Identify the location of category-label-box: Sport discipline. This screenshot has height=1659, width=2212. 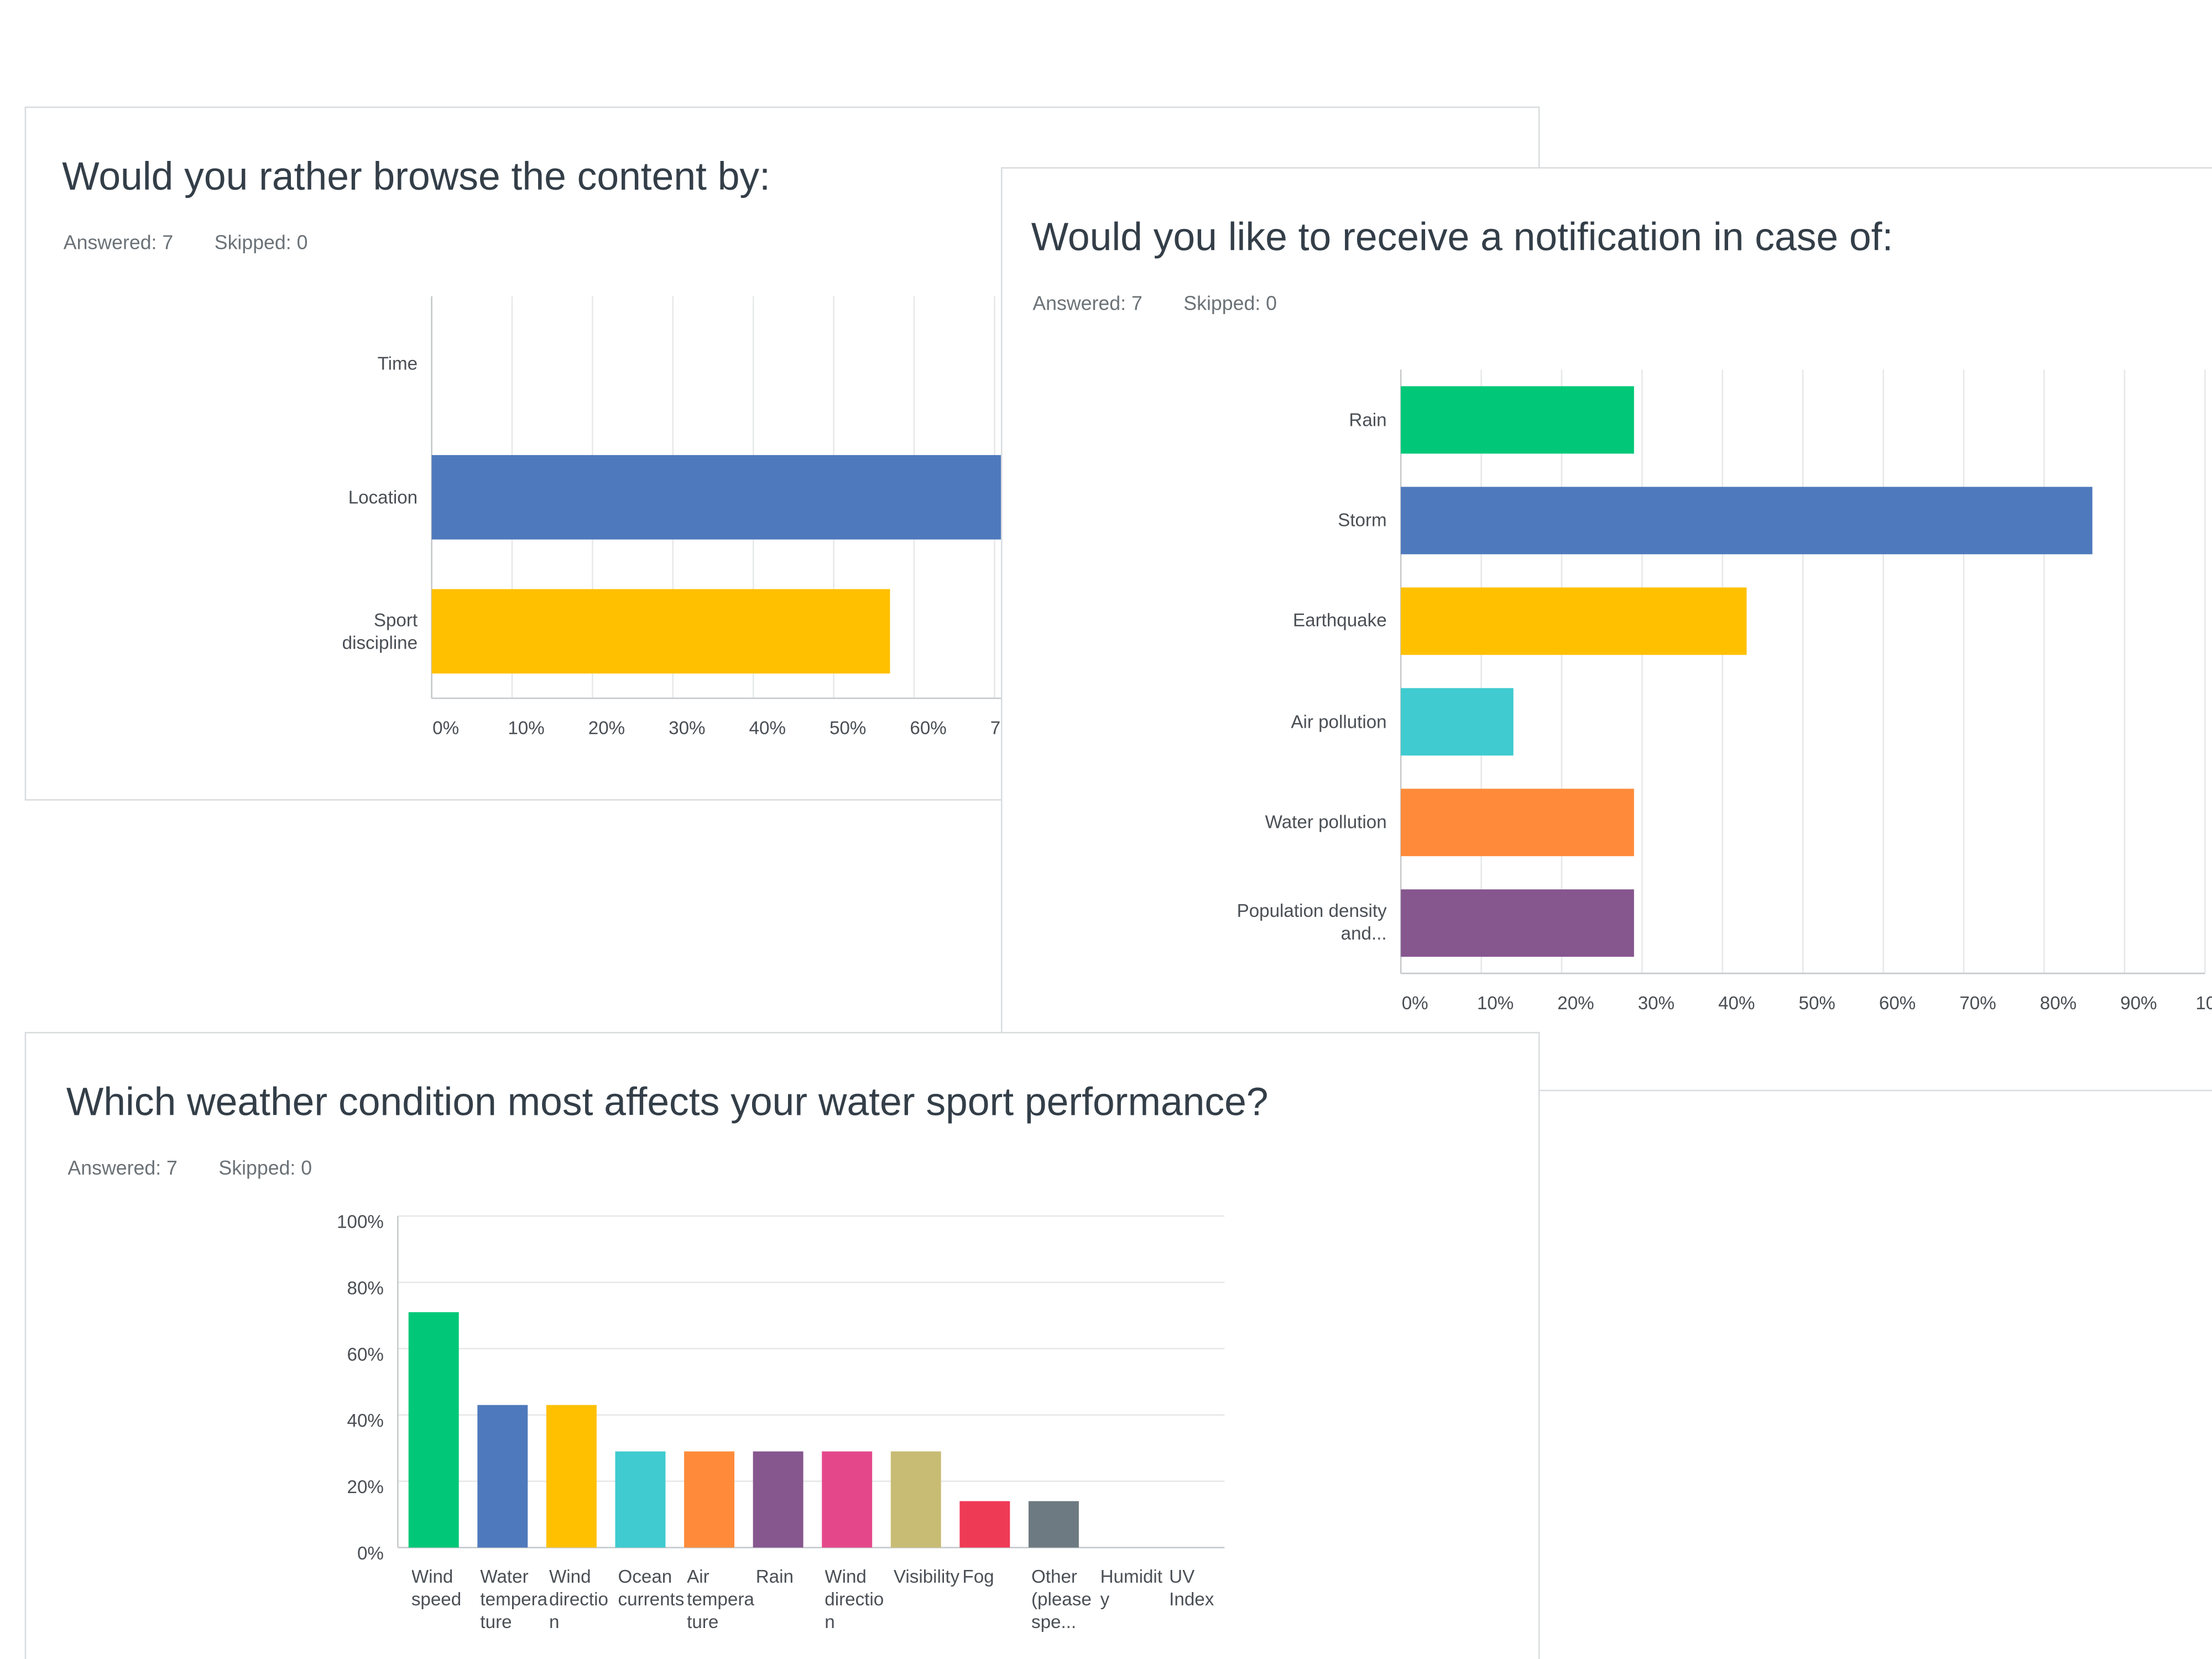
(365, 631).